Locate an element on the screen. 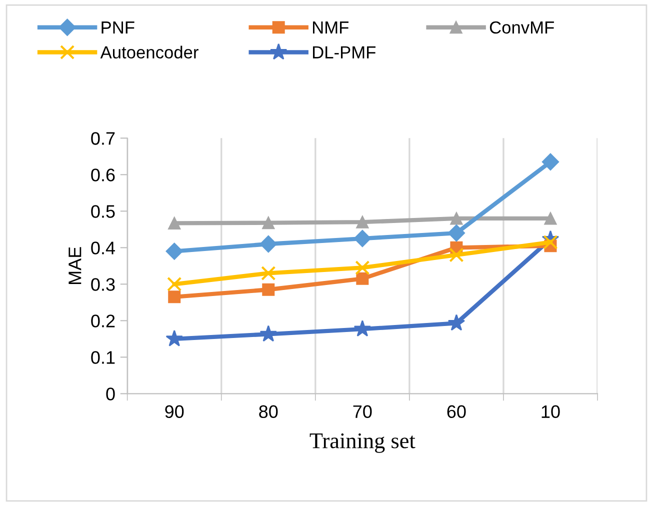 The width and height of the screenshot is (653, 506). legend-label: PNF is located at coordinates (118, 28).